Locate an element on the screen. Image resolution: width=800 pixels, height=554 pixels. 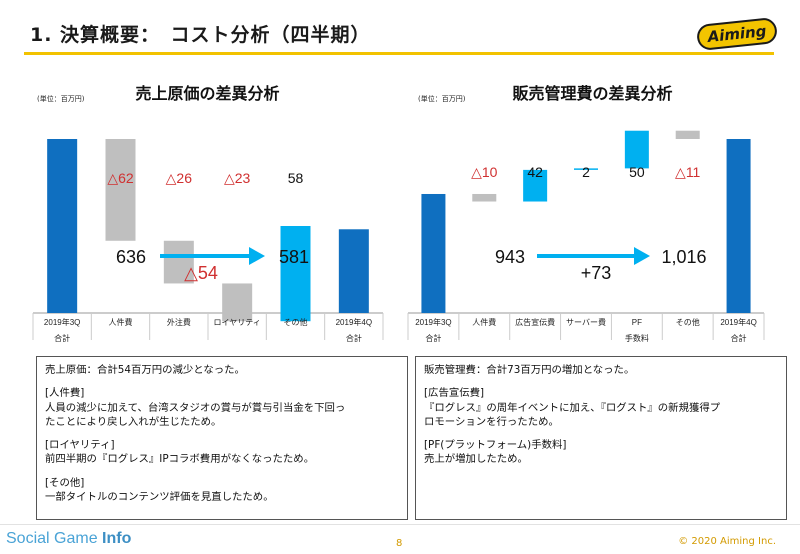
note-line: 売上原価：合計54百万円の減少となった。 is located at coordinates (145, 370).